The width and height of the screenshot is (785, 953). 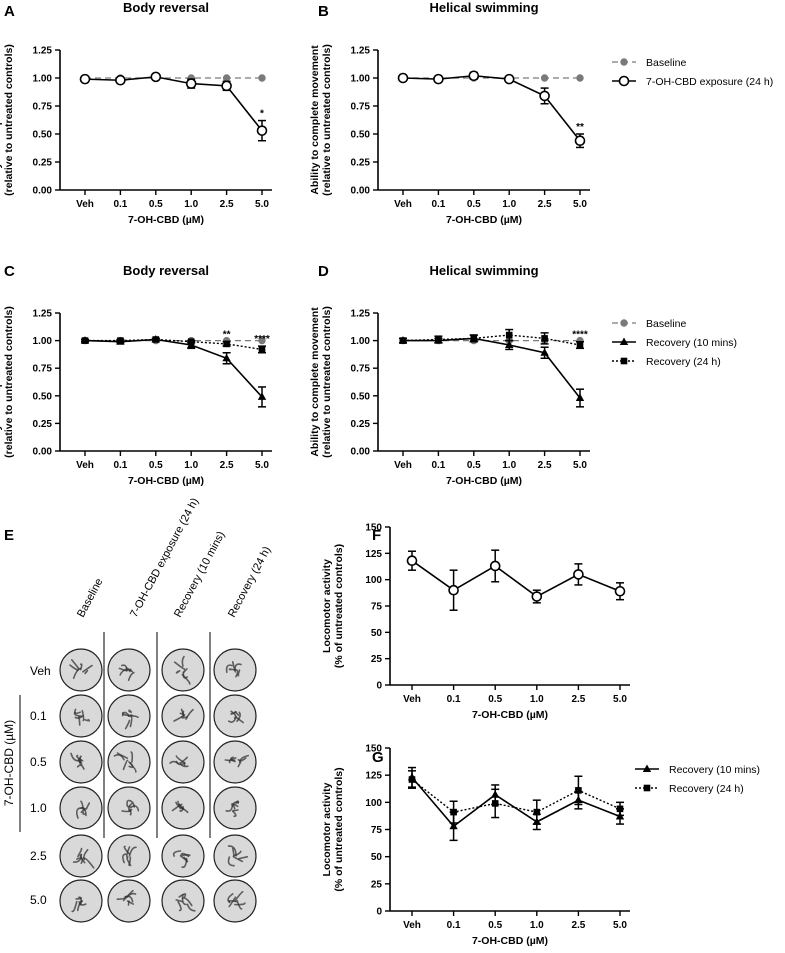 What do you see at coordinates (1, 120) in the screenshot?
I see `y-axis-label: Ability to complete movement` at bounding box center [1, 120].